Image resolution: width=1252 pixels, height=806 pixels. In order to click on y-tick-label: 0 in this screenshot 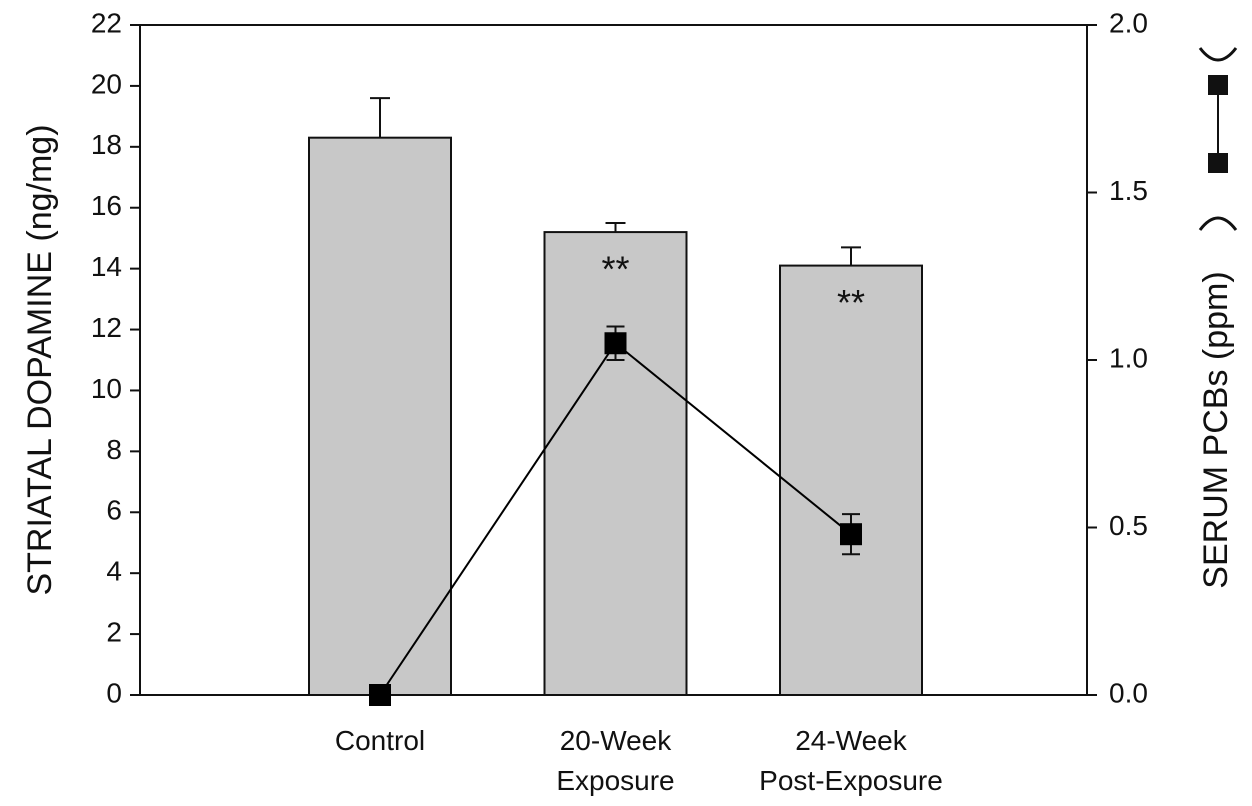, I will do `click(114, 692)`.